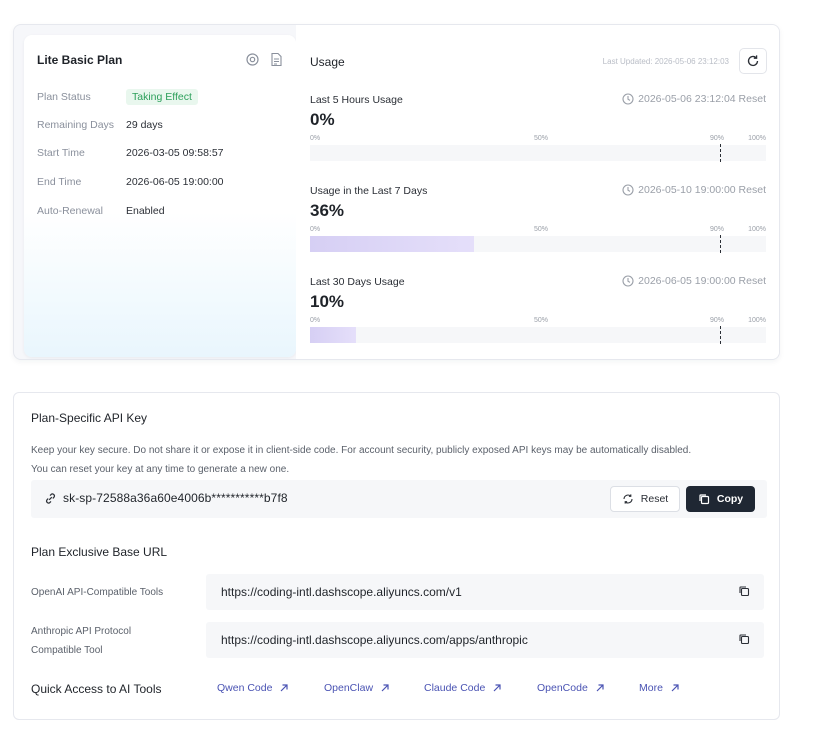 The image size is (815, 731). I want to click on link-label: More, so click(651, 688).